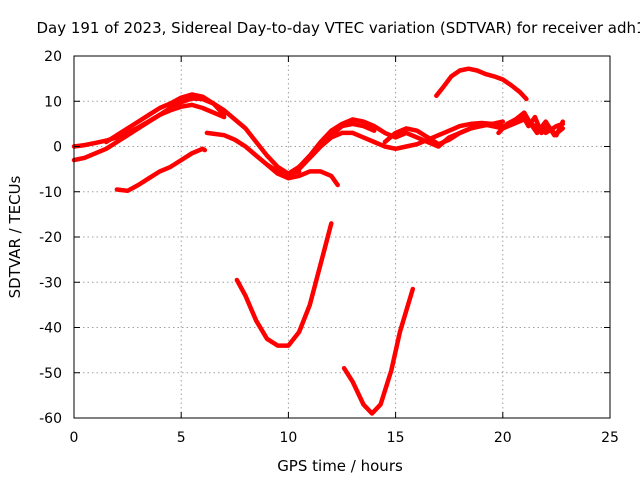  I want to click on y-axis-label: SDTVAR / TECUs, so click(15, 236).